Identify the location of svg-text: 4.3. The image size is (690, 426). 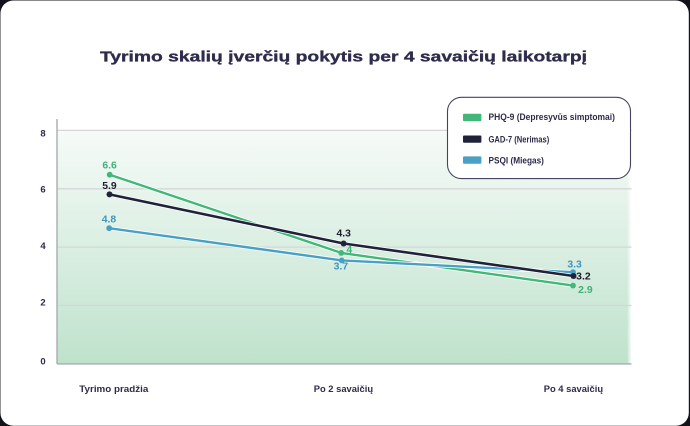
(343, 234).